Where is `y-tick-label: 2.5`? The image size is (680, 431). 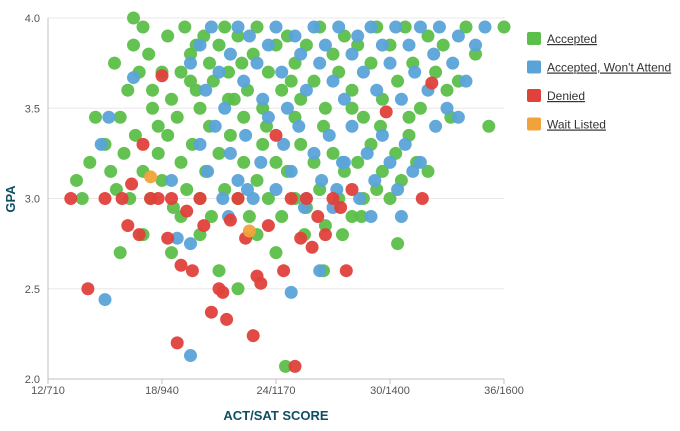
y-tick-label: 2.5 is located at coordinates (32, 290).